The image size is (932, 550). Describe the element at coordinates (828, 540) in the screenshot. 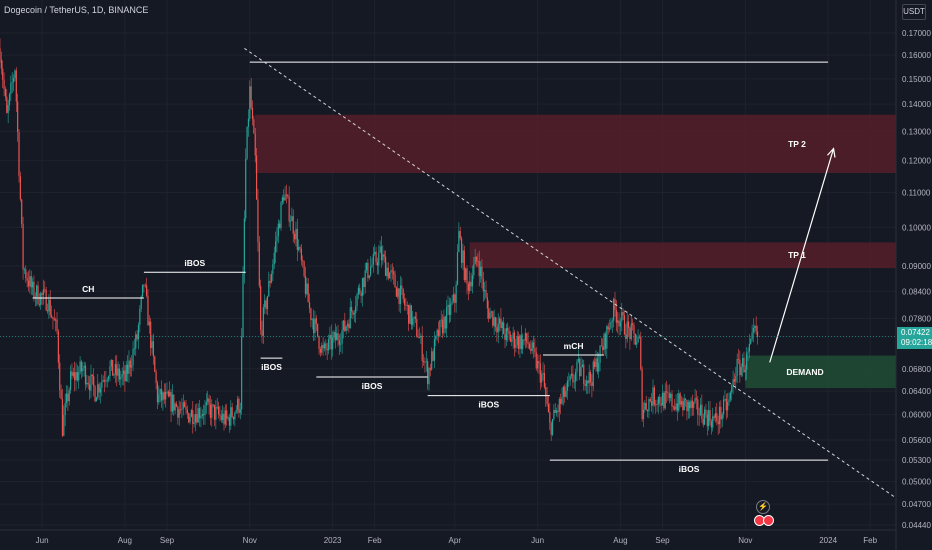

I see `time-tick-label: 2024` at that location.